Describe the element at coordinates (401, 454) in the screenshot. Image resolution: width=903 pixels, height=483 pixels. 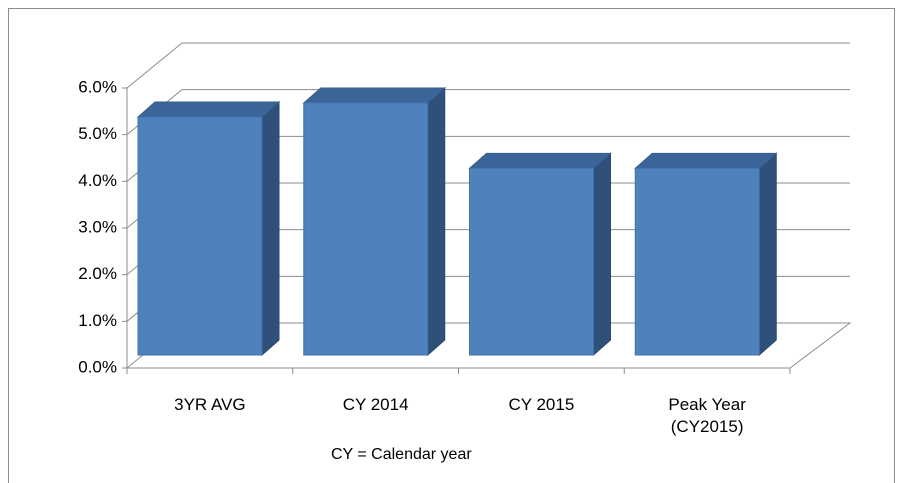
I see `x-axis-title: CY = Calendar year` at that location.